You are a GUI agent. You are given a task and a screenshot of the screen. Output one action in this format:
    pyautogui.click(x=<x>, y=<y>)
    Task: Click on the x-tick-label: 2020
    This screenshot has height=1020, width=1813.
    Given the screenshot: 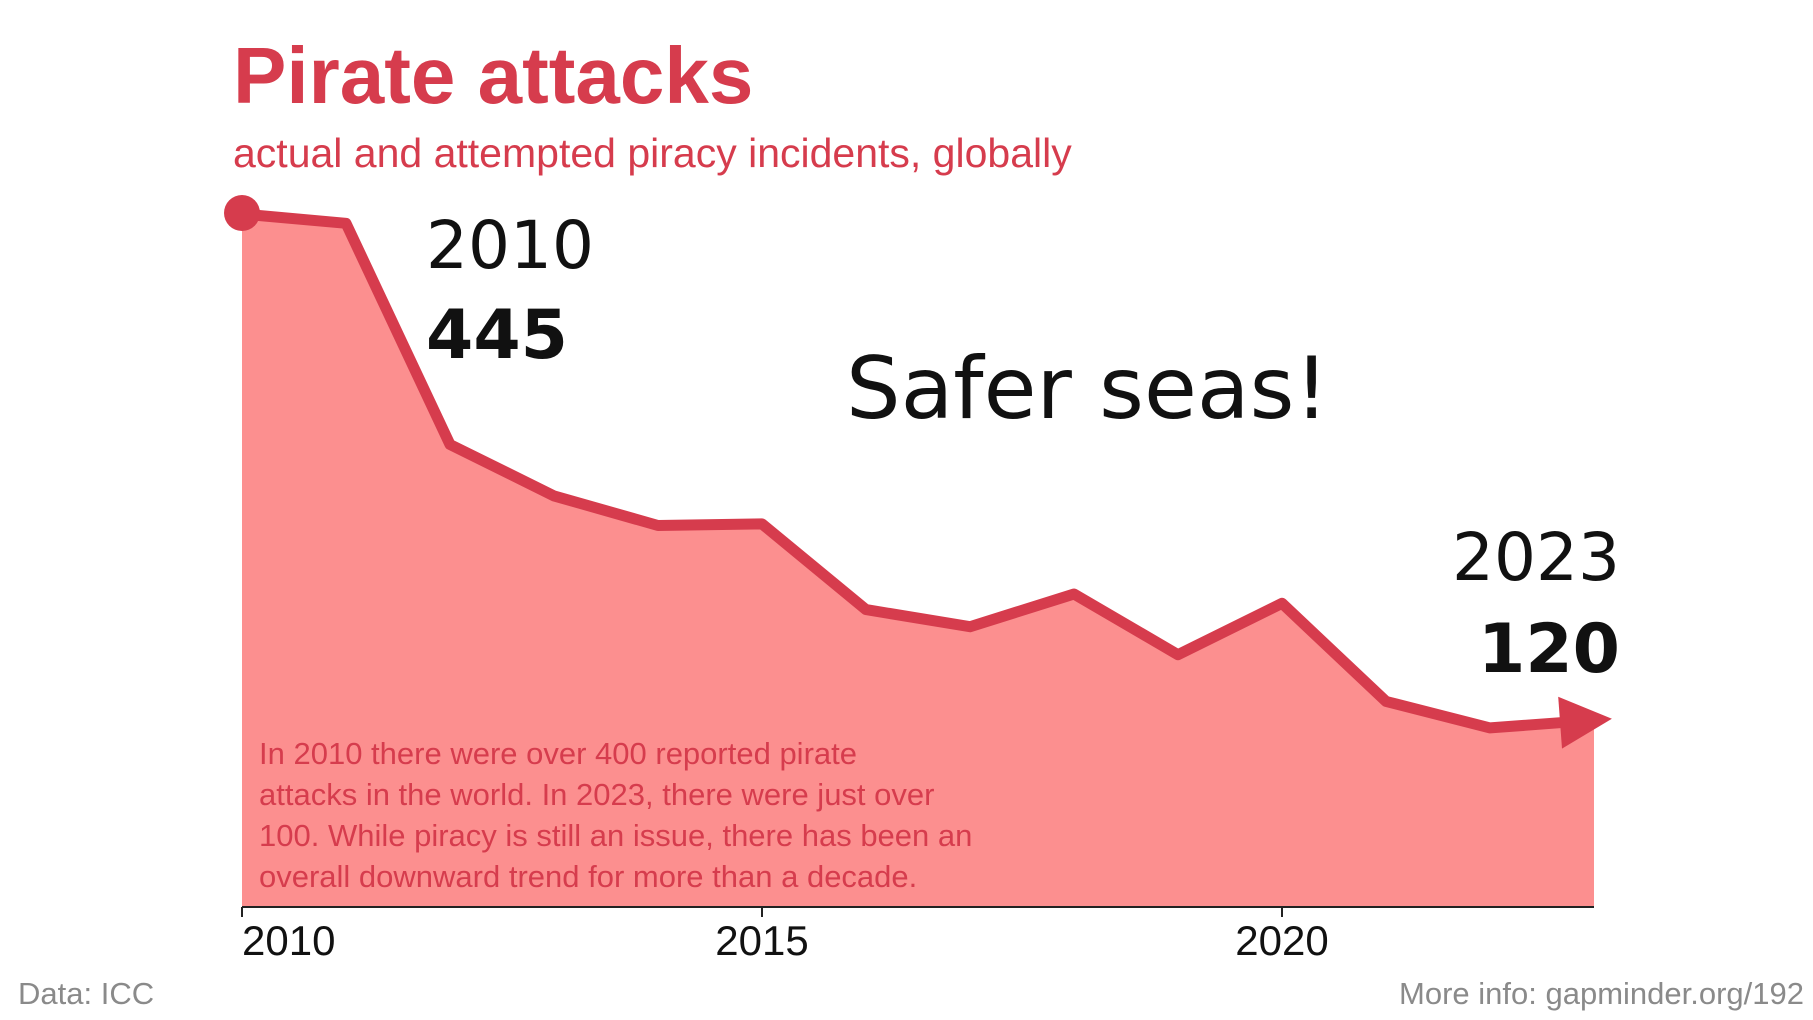 What is the action you would take?
    pyautogui.click(x=1281, y=940)
    